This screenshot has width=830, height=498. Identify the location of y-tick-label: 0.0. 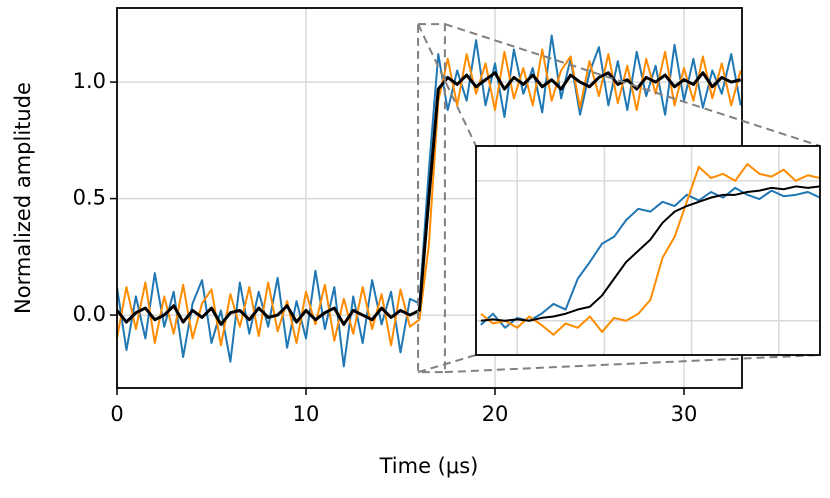
(89, 314).